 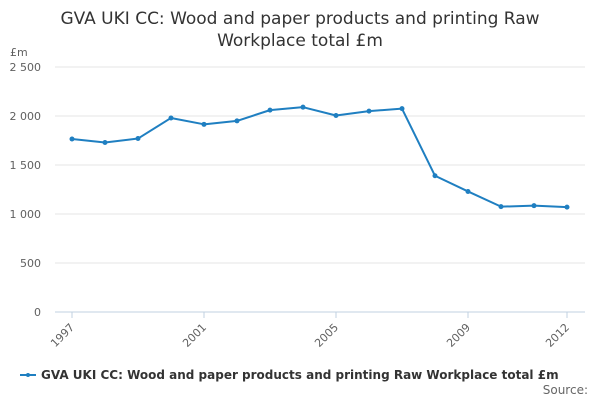 I want to click on legend-marker-swatch, so click(x=28, y=375).